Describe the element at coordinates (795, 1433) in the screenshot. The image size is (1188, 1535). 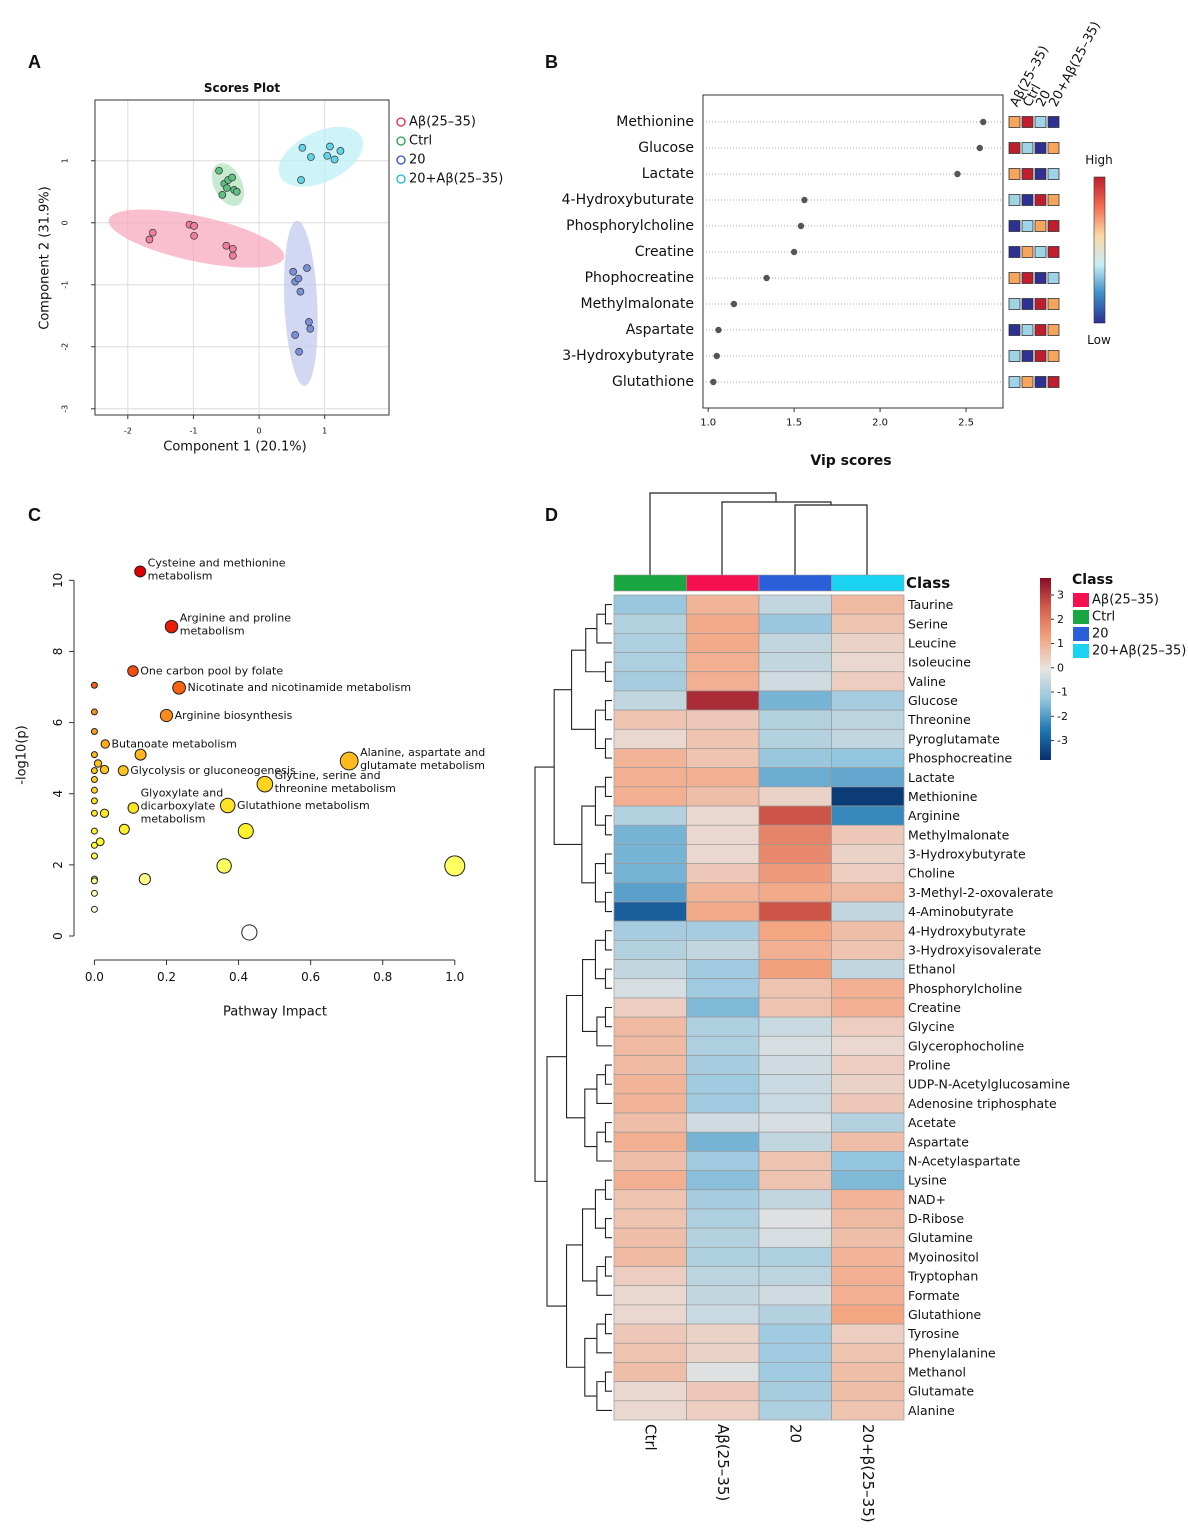
I see `column-label: 20` at that location.